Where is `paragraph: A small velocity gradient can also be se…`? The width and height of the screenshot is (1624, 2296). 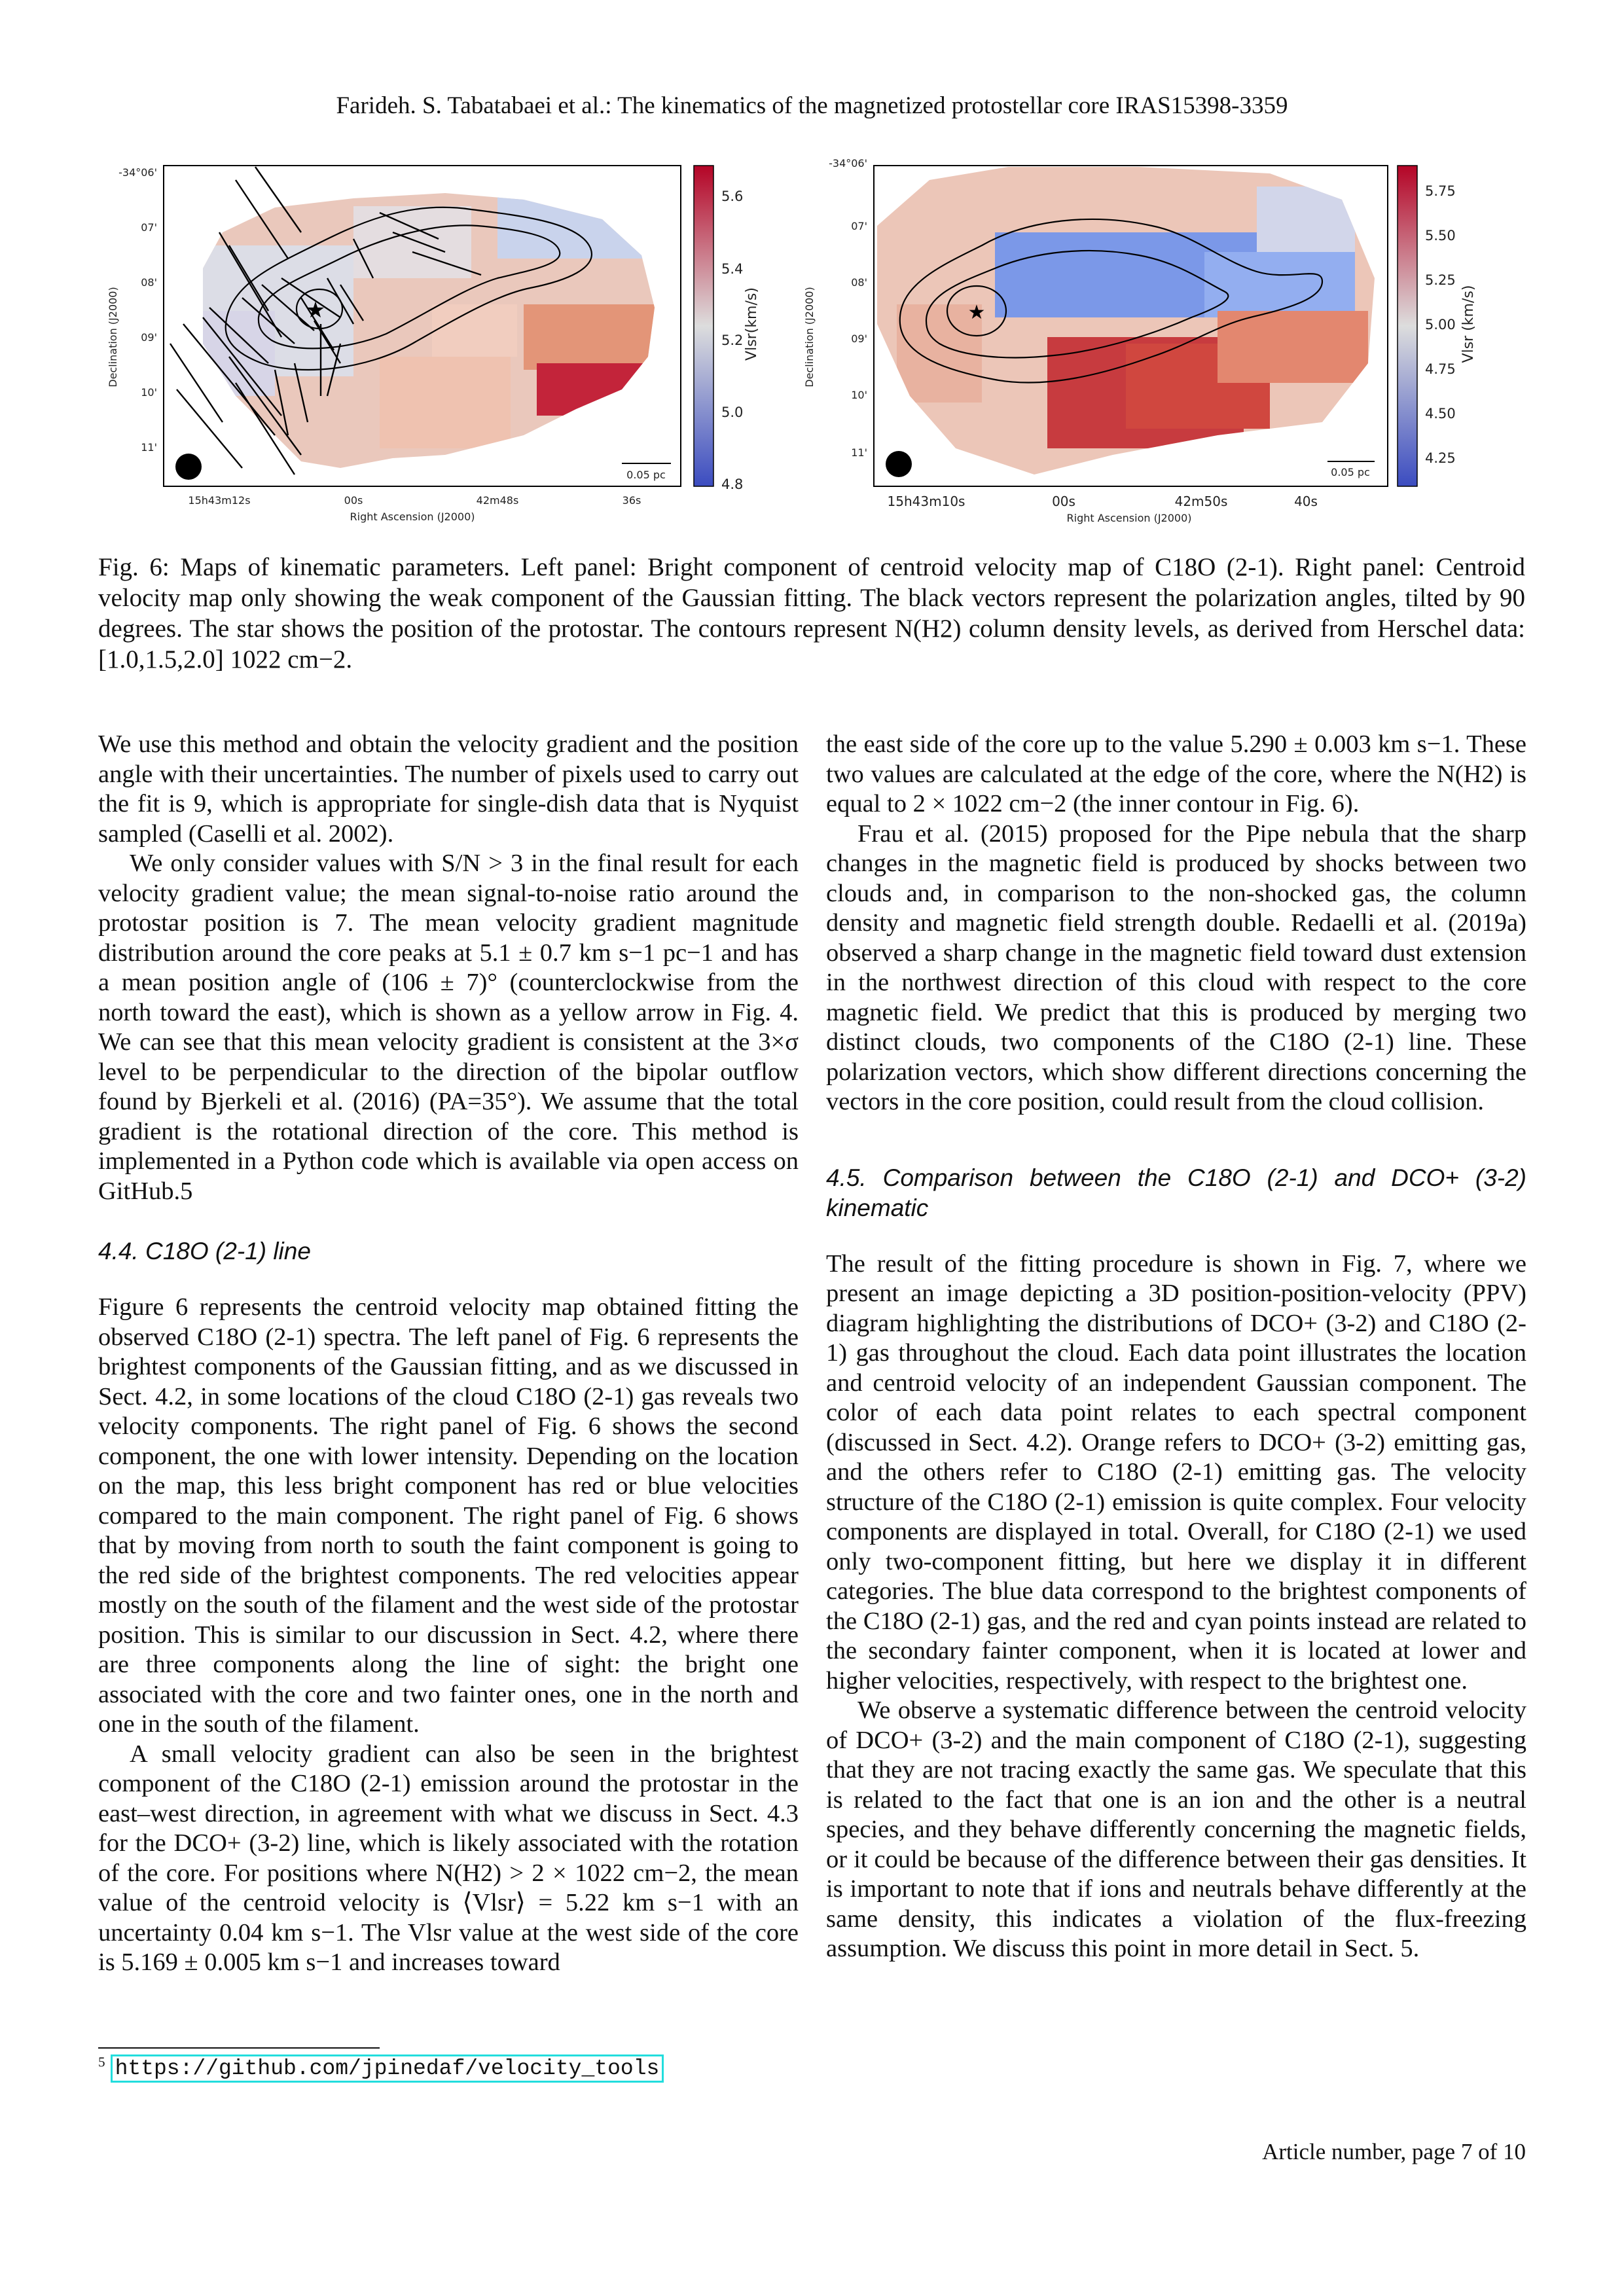
paragraph: A small velocity gradient can also be se… is located at coordinates (449, 1859).